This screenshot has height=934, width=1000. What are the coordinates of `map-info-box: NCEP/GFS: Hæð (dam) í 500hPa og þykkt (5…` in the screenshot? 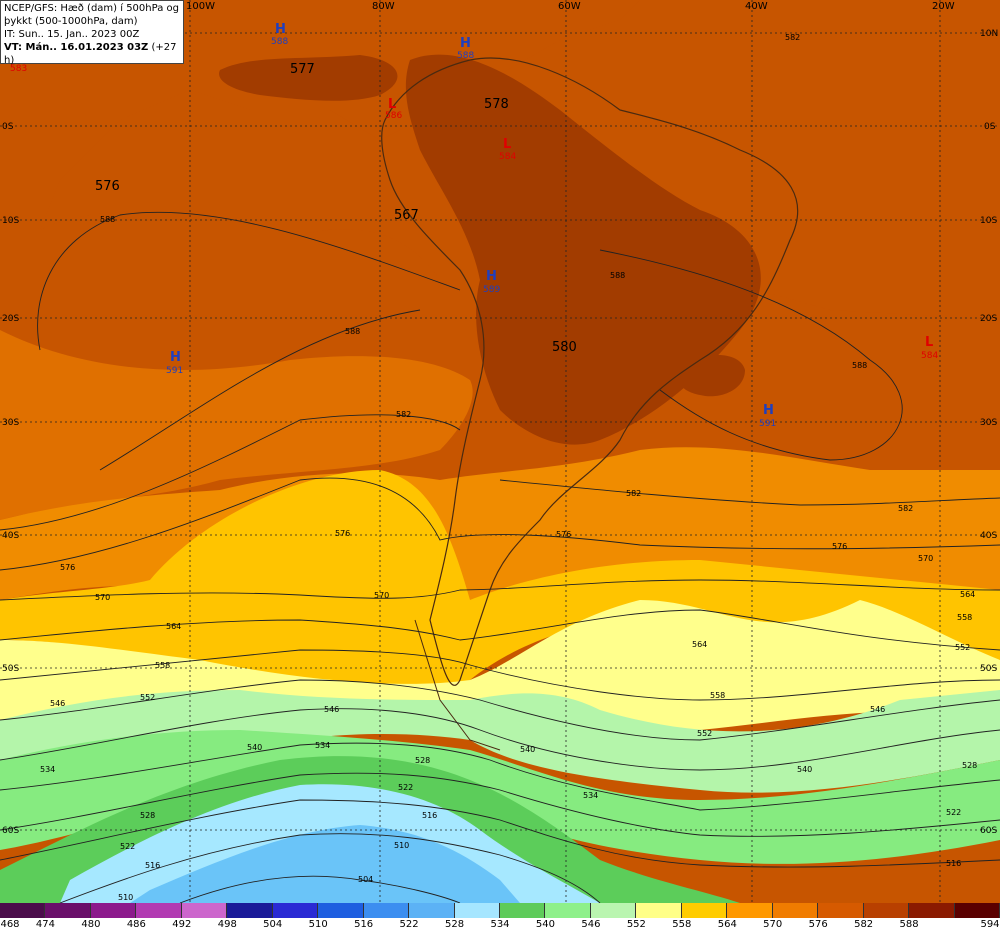 It's located at (92, 33).